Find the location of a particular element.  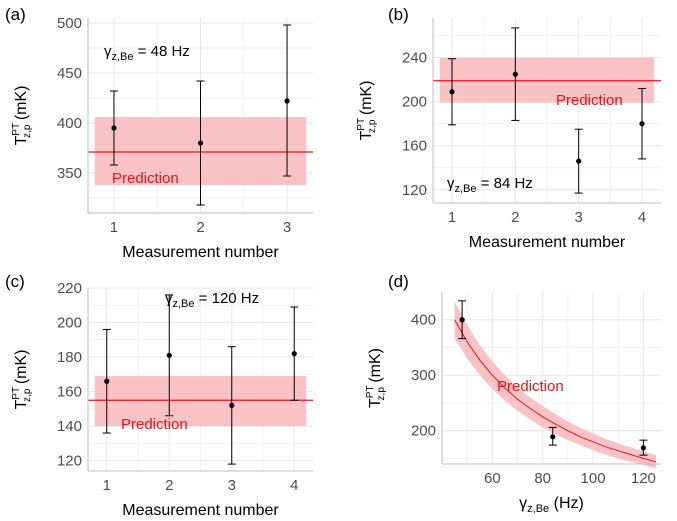

gamma-value: = 48 Hz is located at coordinates (162, 51).